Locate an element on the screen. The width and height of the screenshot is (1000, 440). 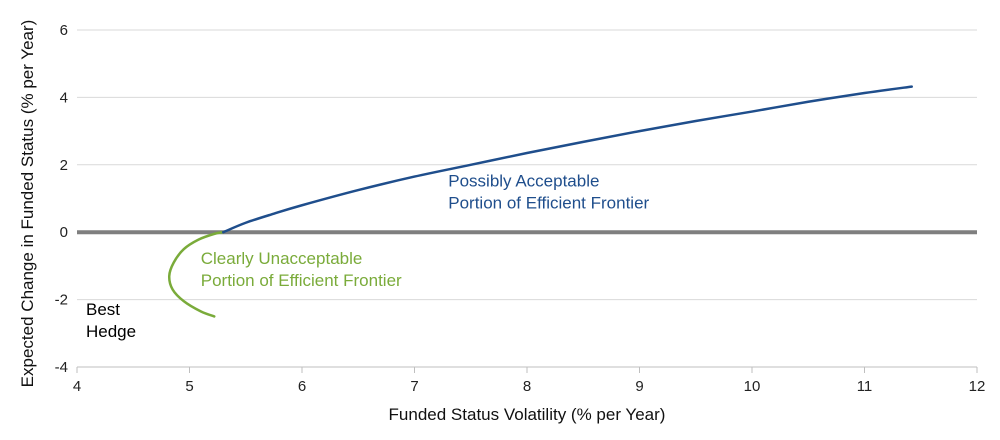
x-tick-label-5: 5 is located at coordinates (189, 386).